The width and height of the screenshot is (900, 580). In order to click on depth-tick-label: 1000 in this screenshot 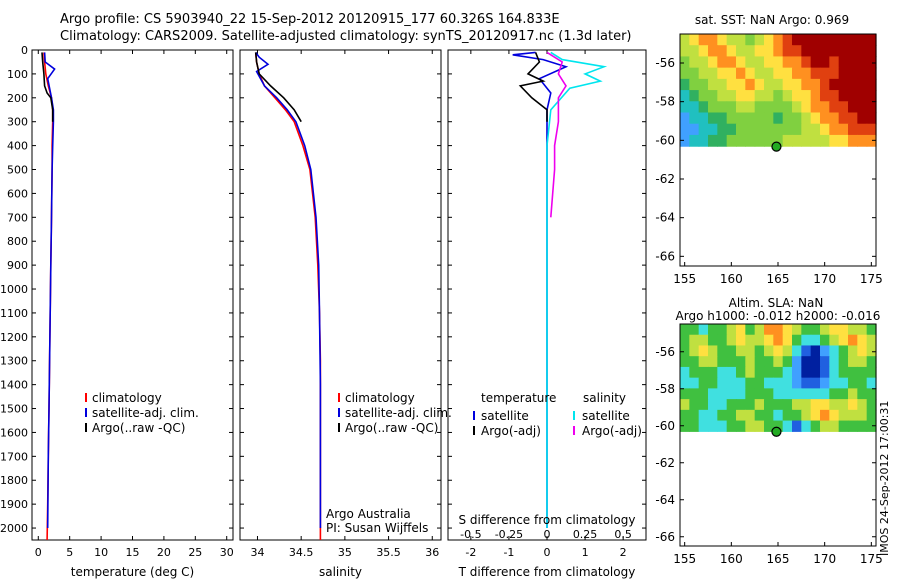, I will do `click(14, 289)`.